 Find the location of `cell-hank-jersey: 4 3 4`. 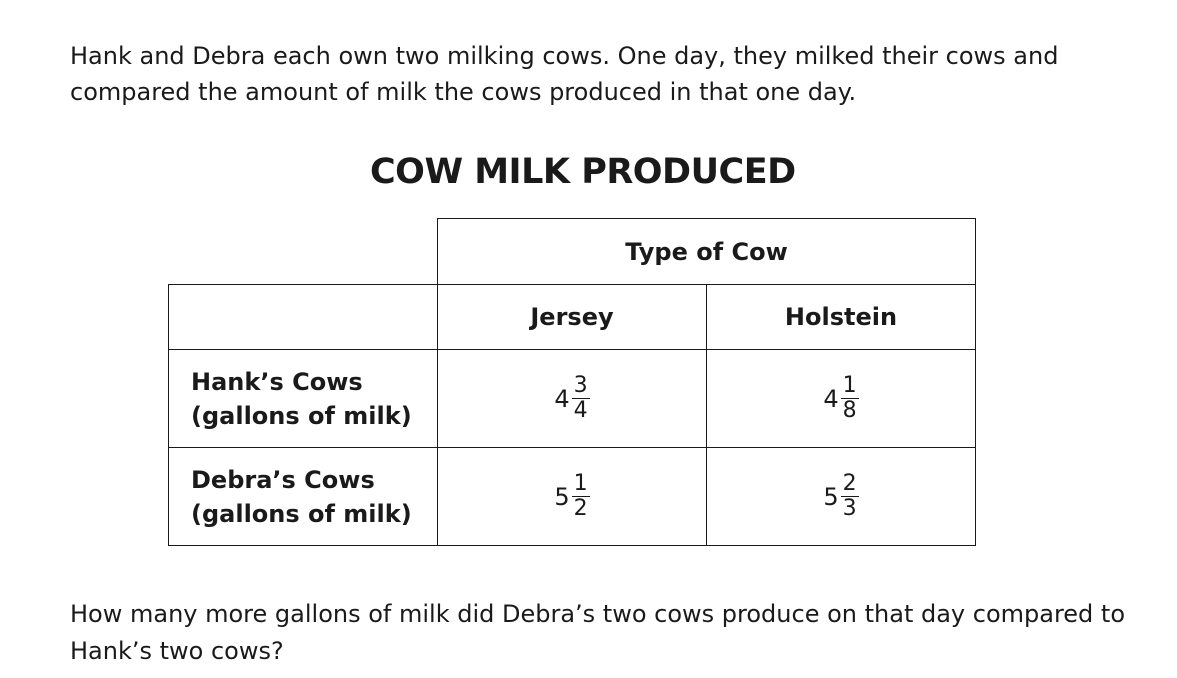

cell-hank-jersey: 4 3 4 is located at coordinates (572, 398).